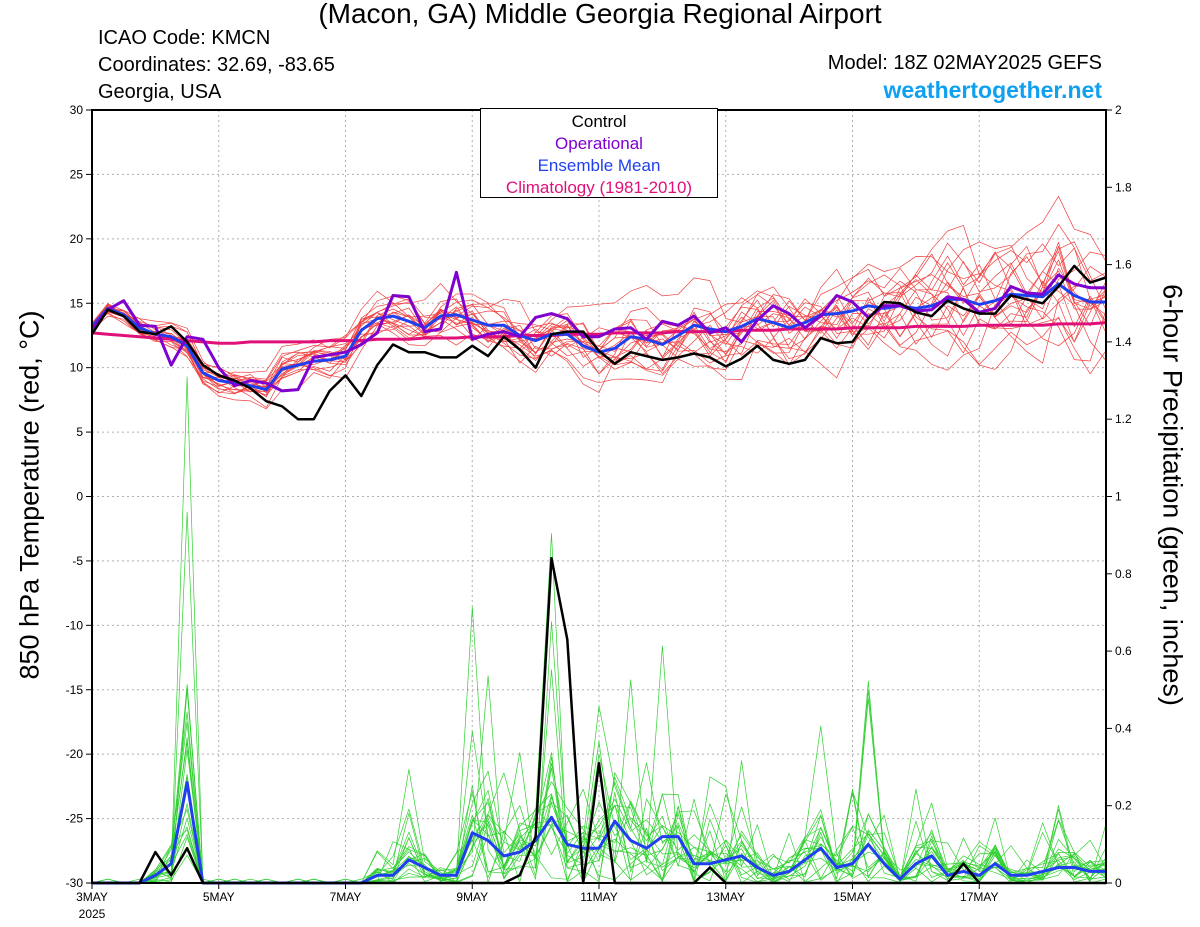  Describe the element at coordinates (1123, 806) in the screenshot. I see `y2-tick-label: 0.2` at that location.